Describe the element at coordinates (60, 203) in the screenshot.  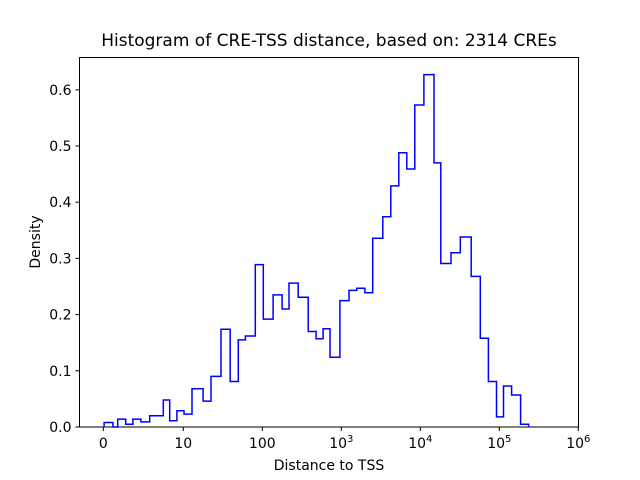
I see `y-tick-label: 0.4` at that location.